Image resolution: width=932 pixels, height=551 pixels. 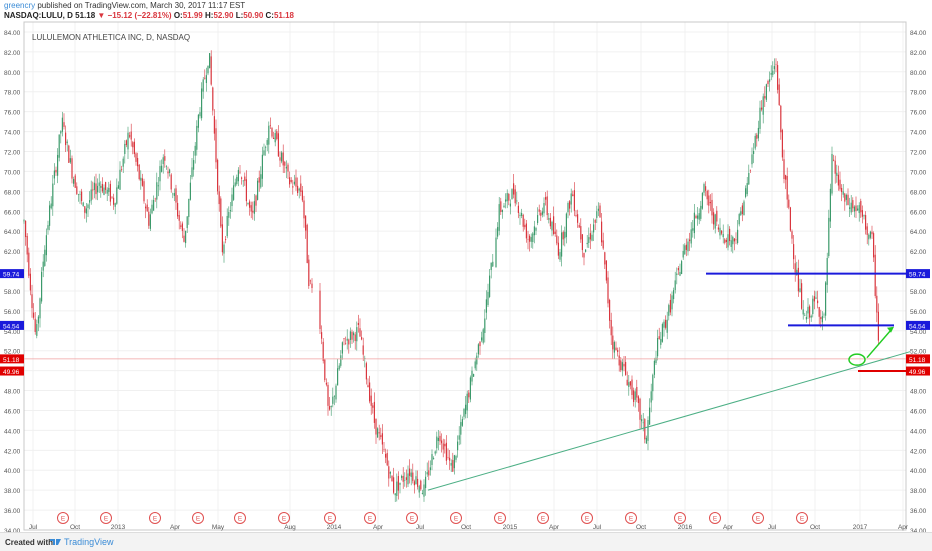 I want to click on x-tick-label: Oct, so click(x=641, y=527).